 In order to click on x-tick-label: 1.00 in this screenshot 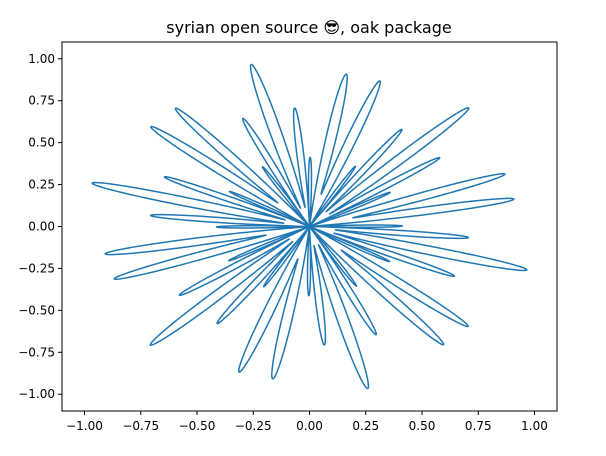, I will do `click(534, 426)`.